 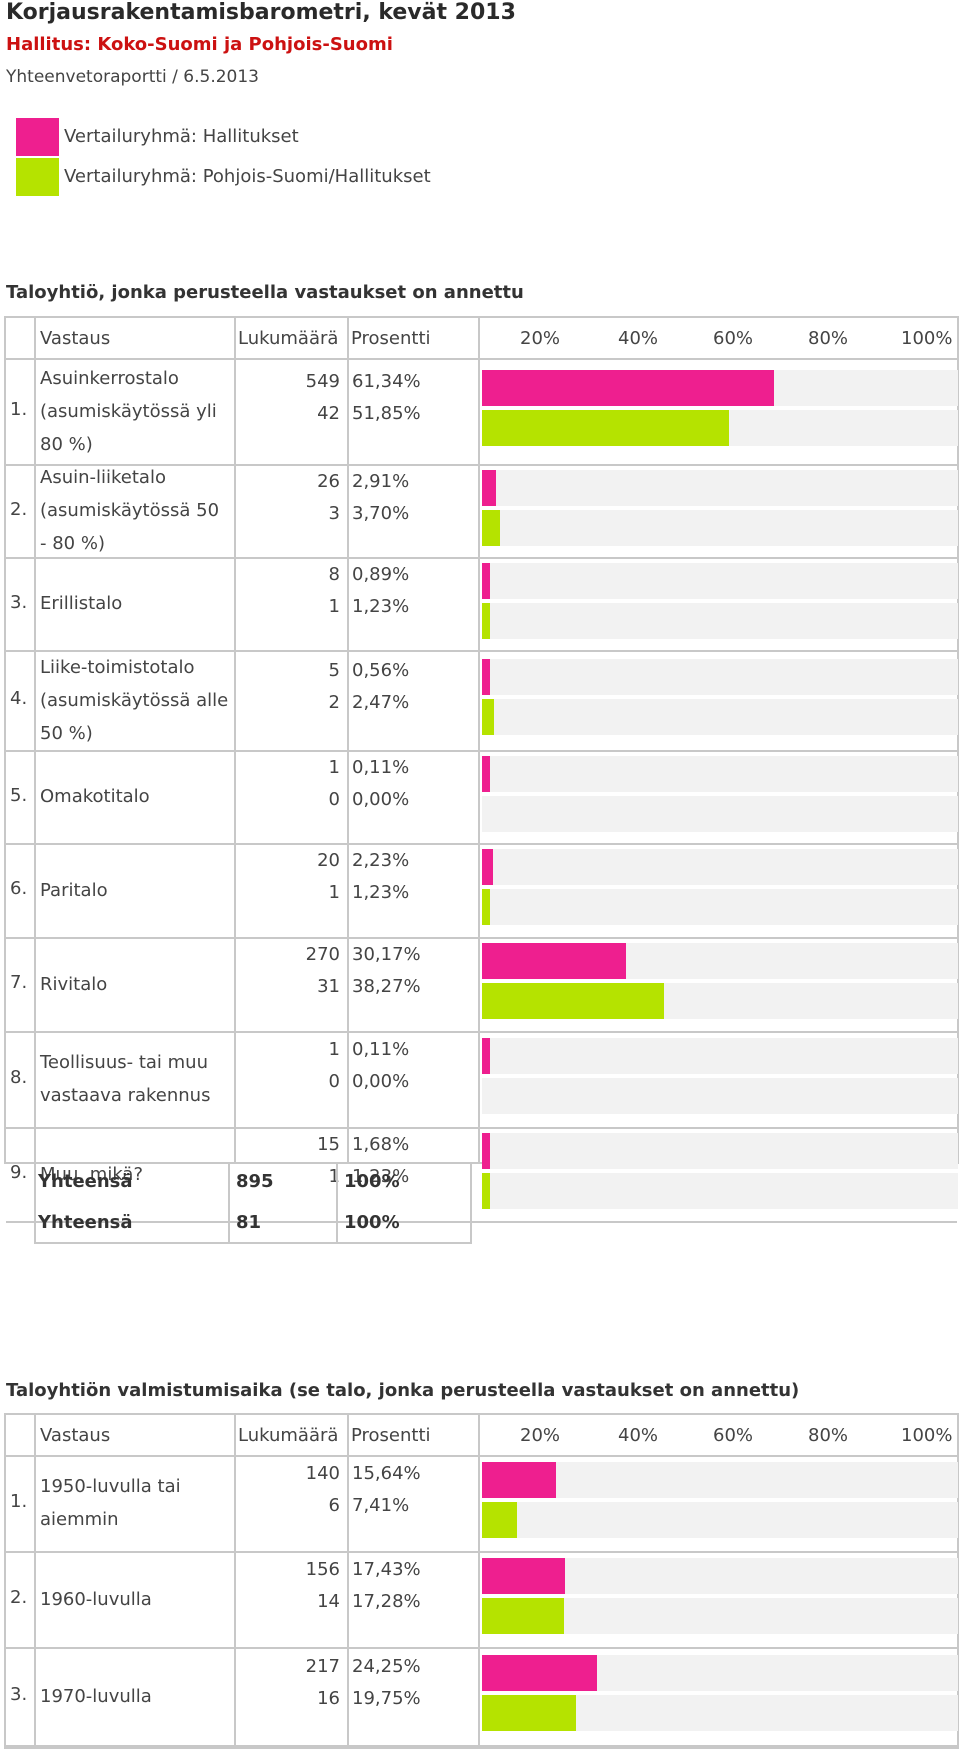 What do you see at coordinates (110, 1503) in the screenshot?
I see `row-answer: 1950-luvulla tai aiemmin` at bounding box center [110, 1503].